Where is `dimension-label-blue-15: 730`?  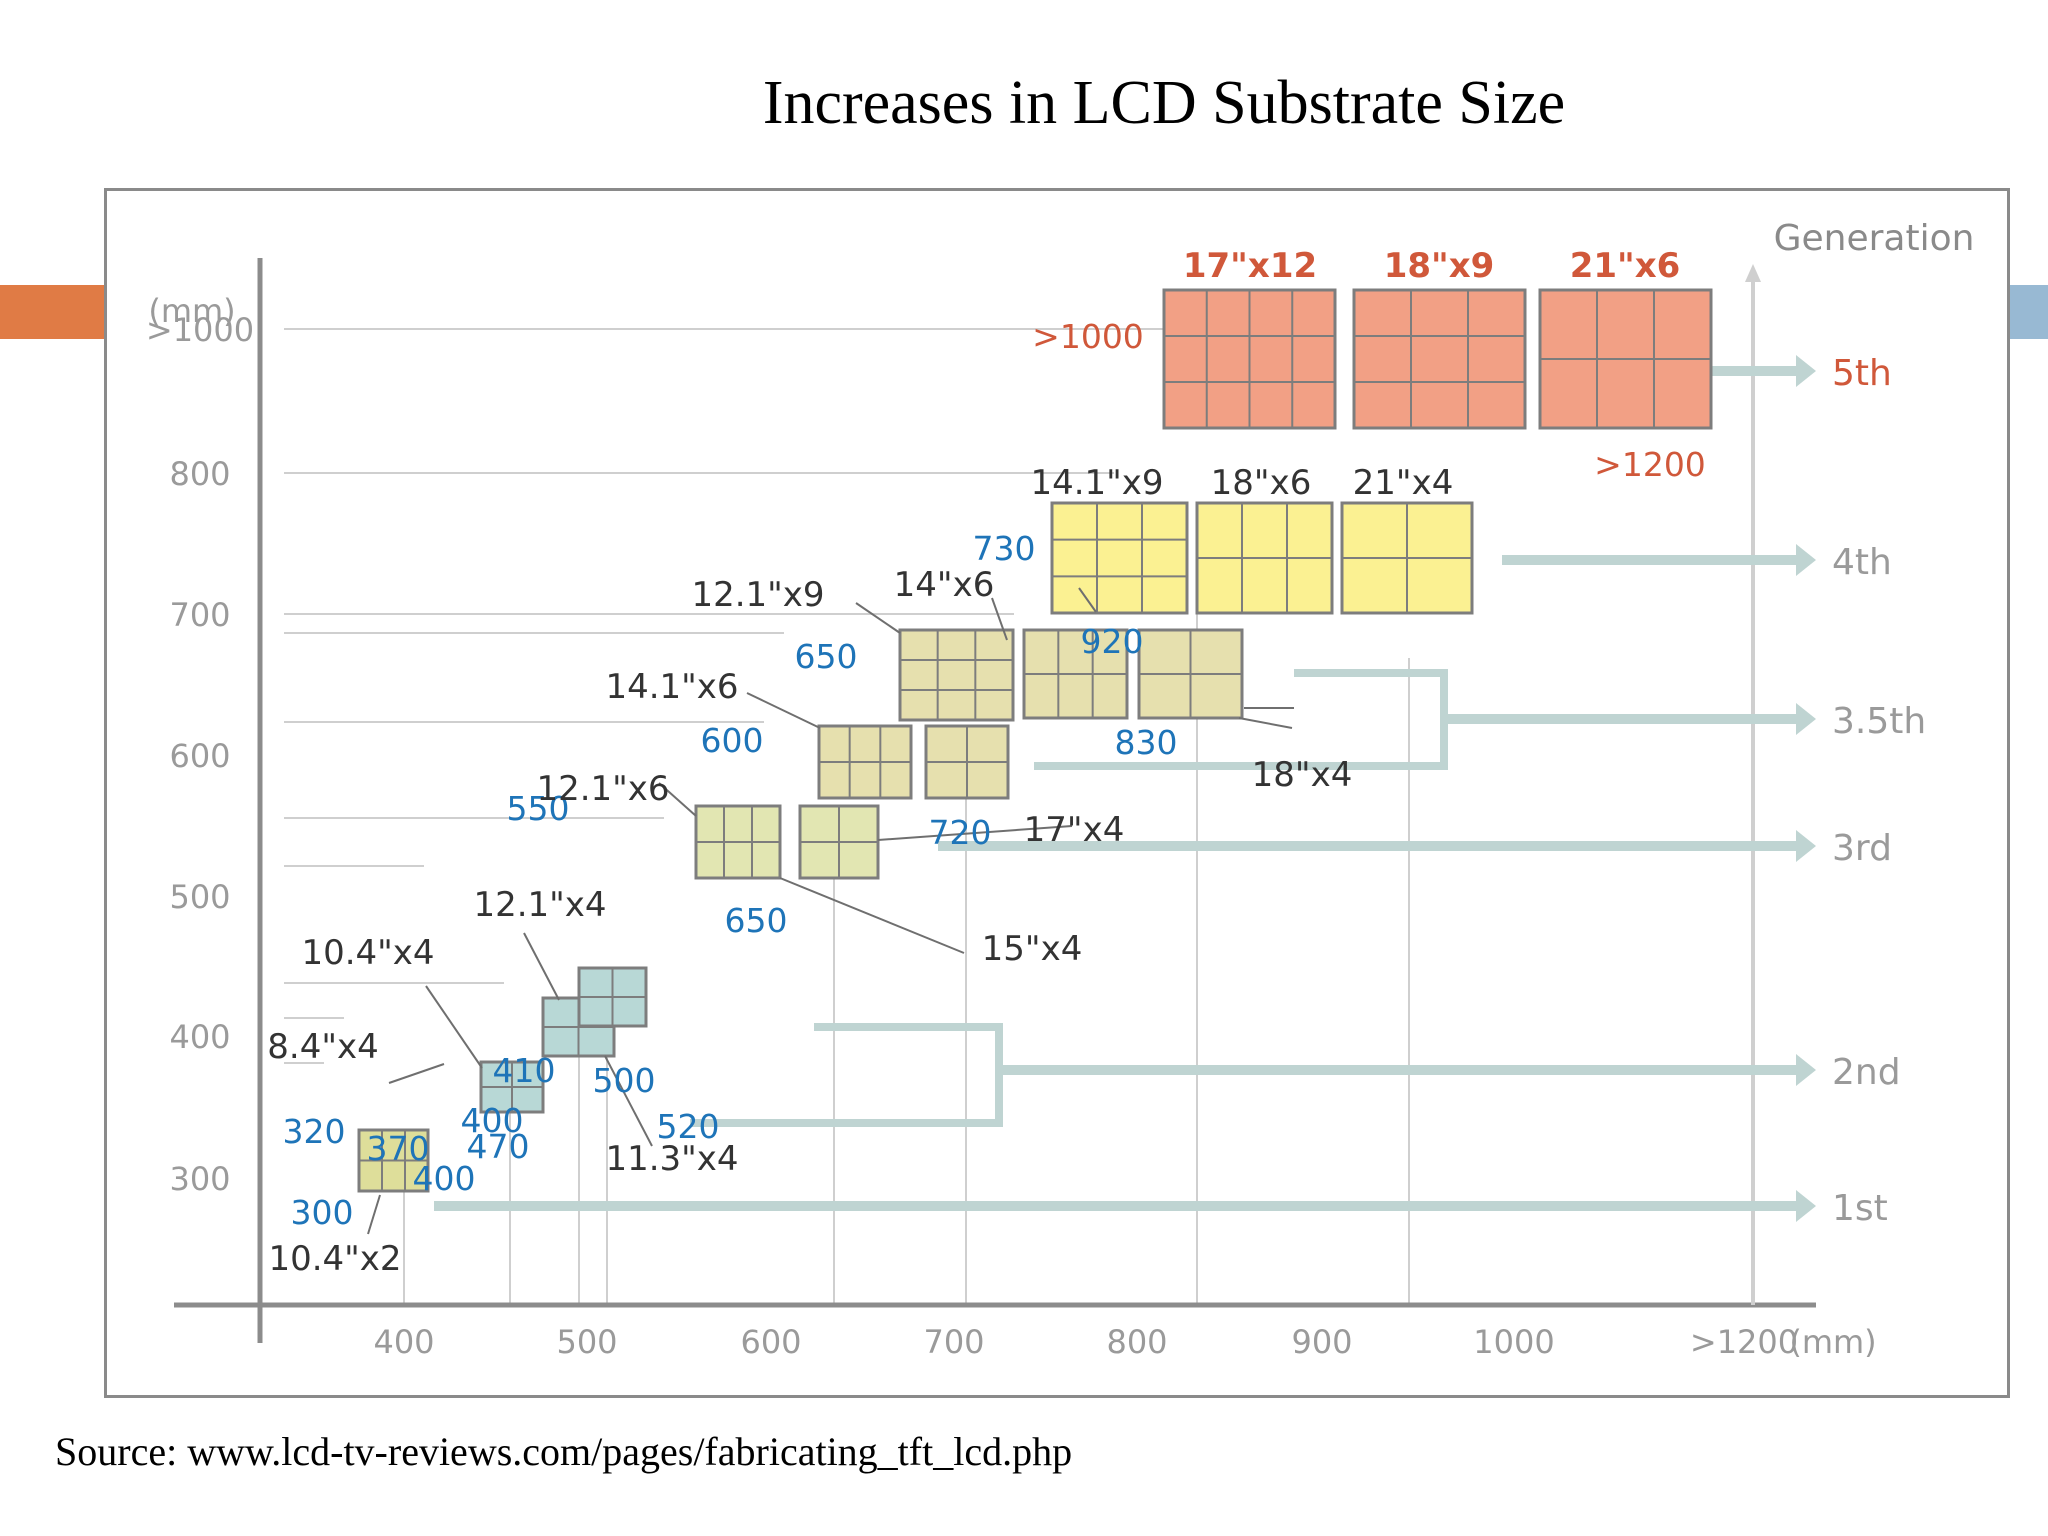 dimension-label-blue-15: 730 is located at coordinates (1004, 548).